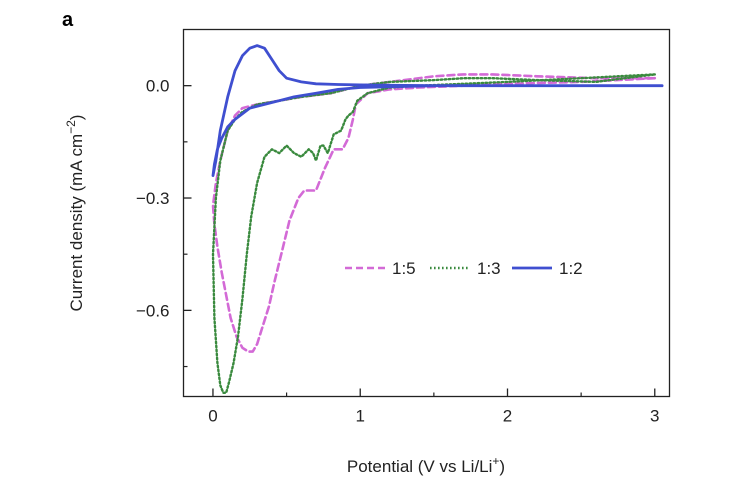 The width and height of the screenshot is (738, 494). What do you see at coordinates (404, 268) in the screenshot?
I see `legend-label: 1:5` at bounding box center [404, 268].